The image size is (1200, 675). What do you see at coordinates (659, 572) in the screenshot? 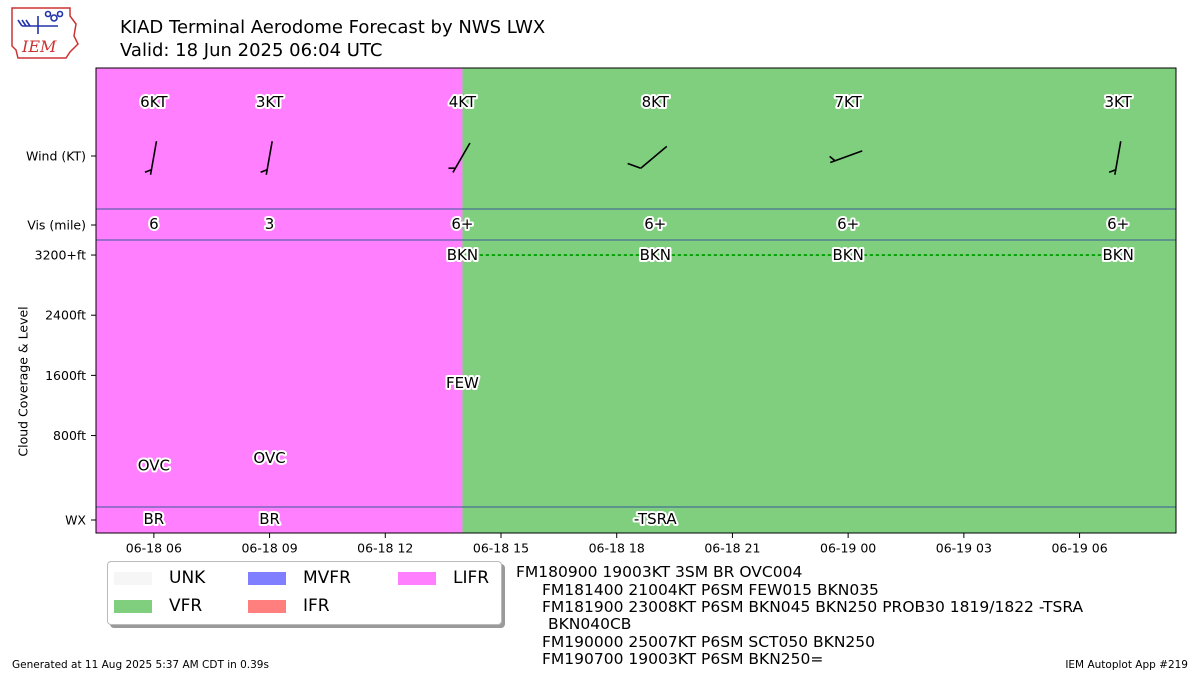
I see `taf-line: FM180900 19003KT 3SM BR OVC004` at bounding box center [659, 572].